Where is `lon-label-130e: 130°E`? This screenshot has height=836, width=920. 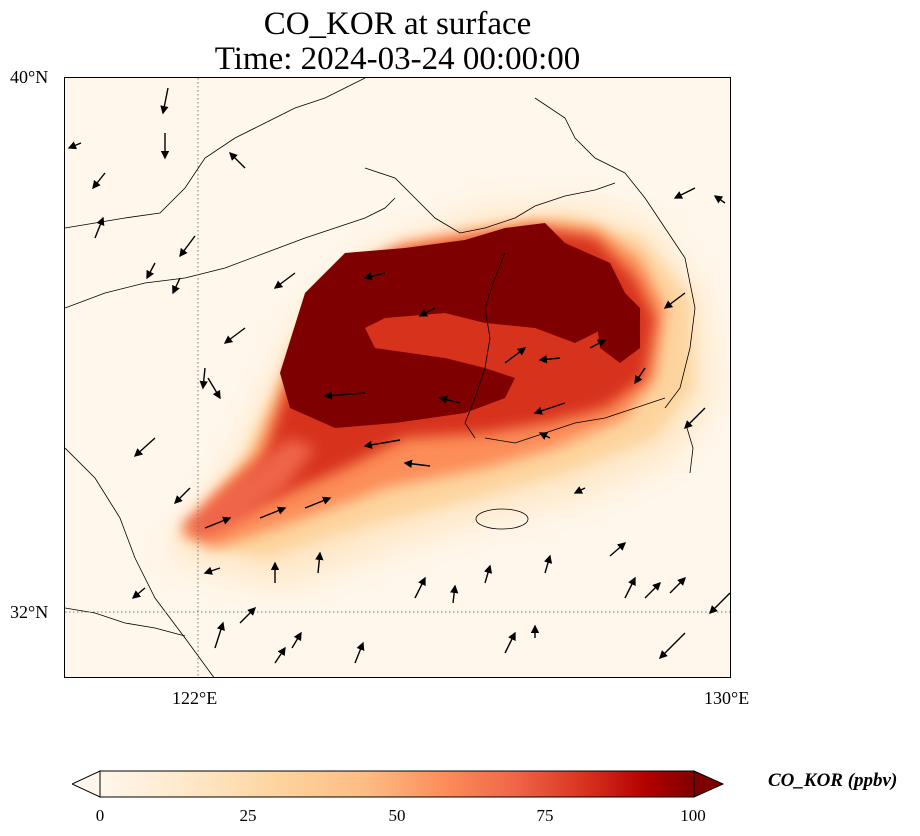 lon-label-130e: 130°E is located at coordinates (727, 698).